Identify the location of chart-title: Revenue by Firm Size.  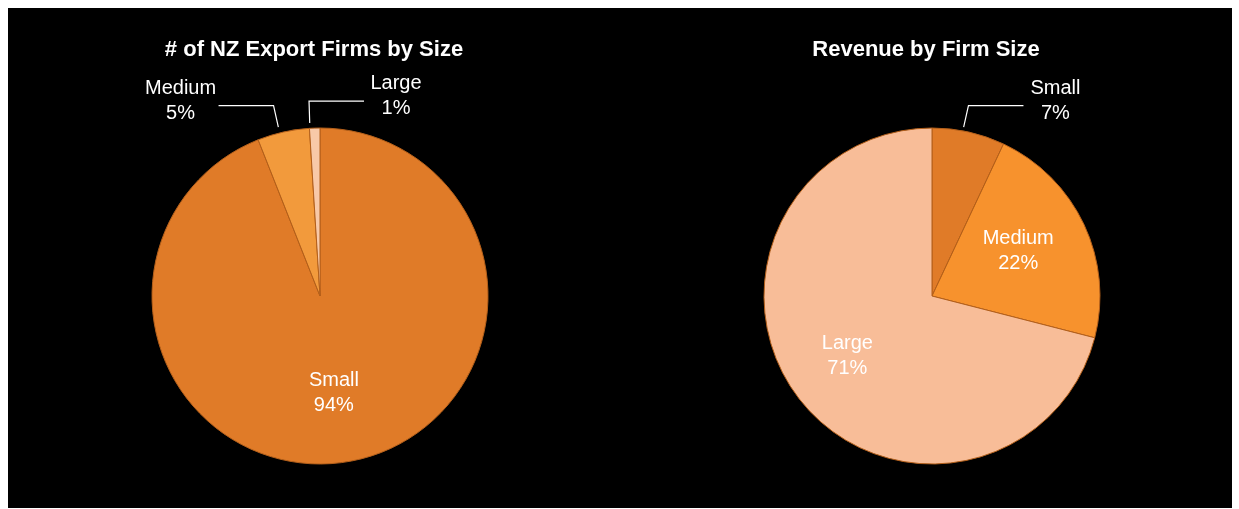
(926, 49).